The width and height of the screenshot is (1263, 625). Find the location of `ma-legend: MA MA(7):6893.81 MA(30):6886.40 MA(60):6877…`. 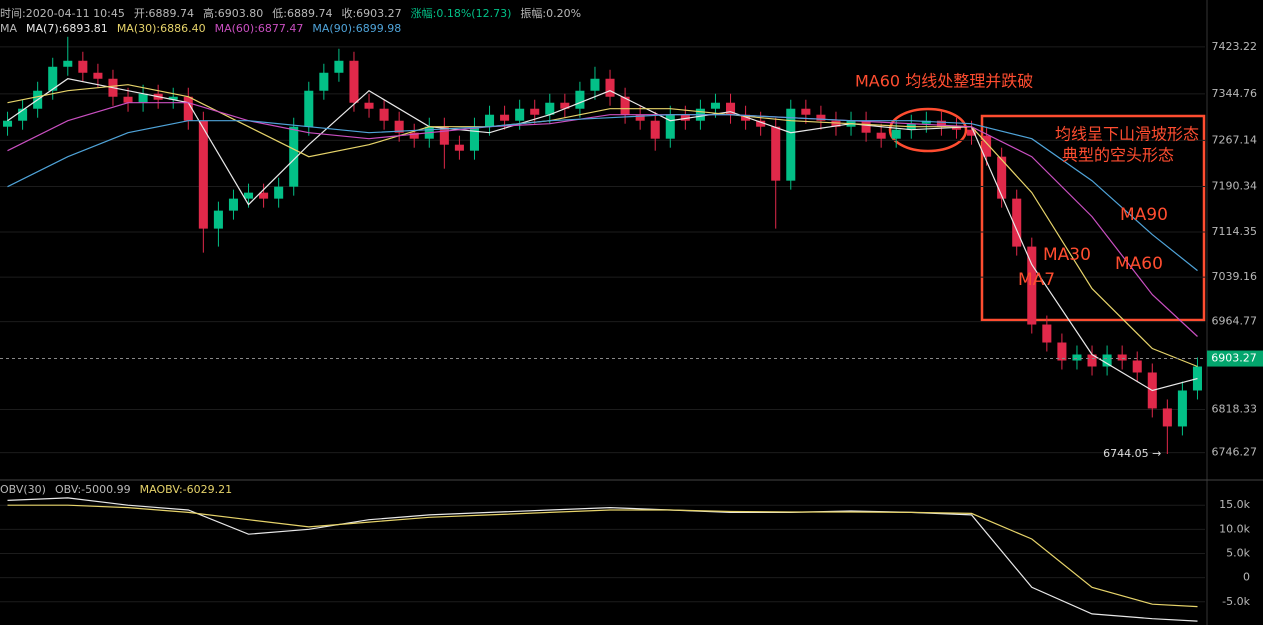

ma-legend: MA MA(7):6893.81 MA(30):6886.40 MA(60):6877… is located at coordinates (200, 28).